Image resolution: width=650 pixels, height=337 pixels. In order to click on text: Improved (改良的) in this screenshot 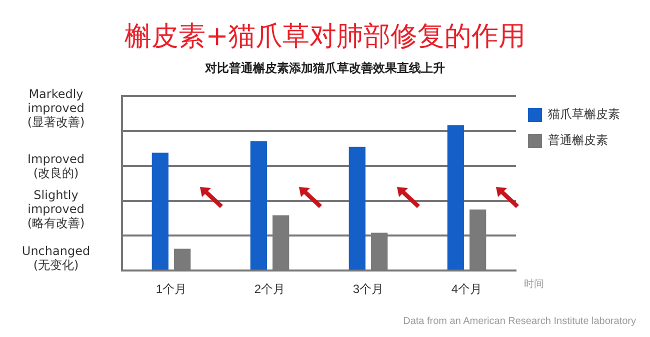, I will do `click(56, 166)`.